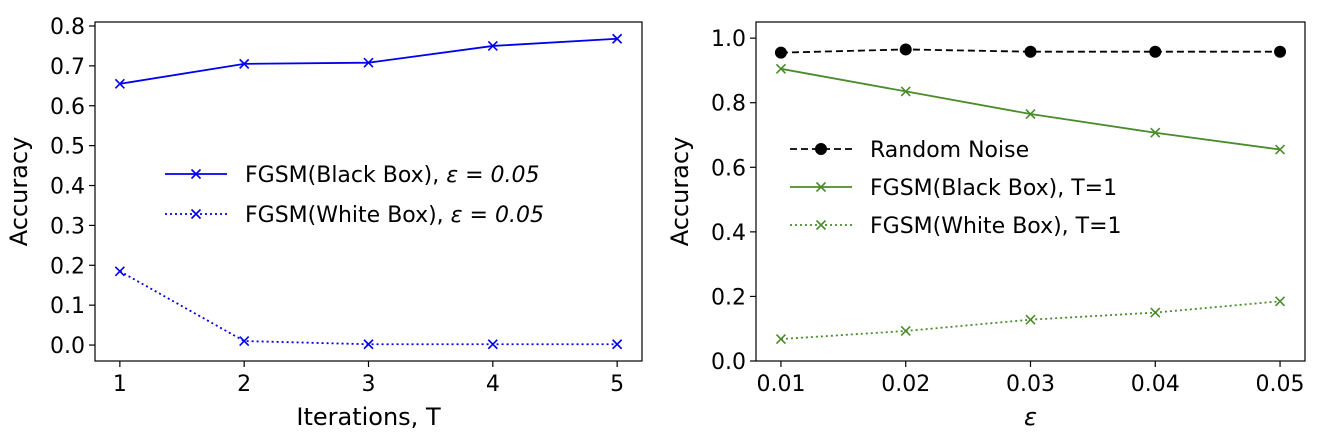  I want to click on x-axis-label: ε, so click(1030, 417).